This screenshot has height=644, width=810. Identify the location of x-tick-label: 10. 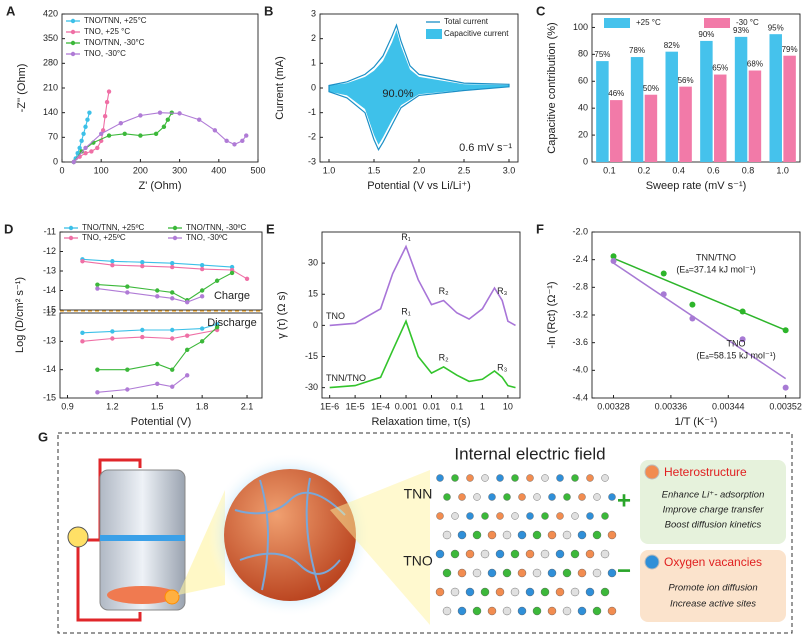
(508, 406).